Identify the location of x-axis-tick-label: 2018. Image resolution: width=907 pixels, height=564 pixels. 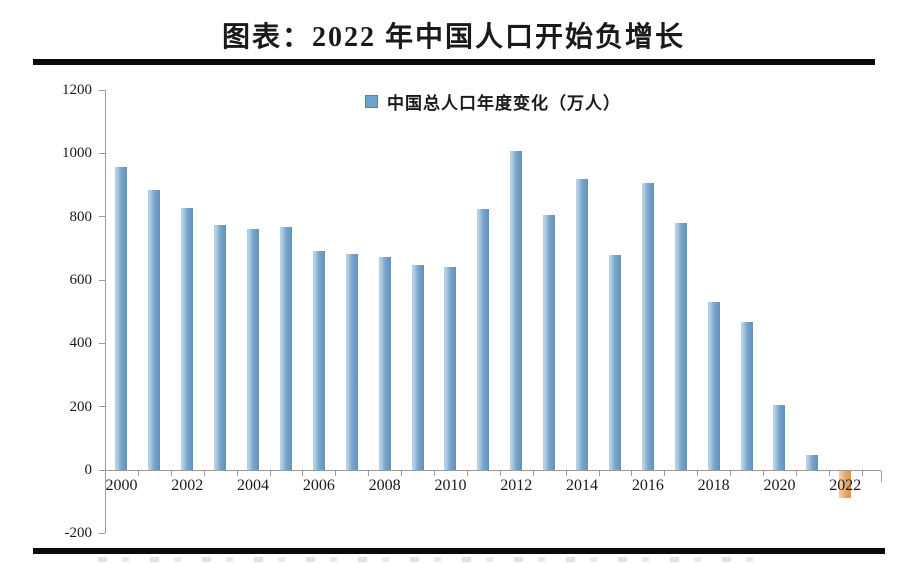
(713, 485).